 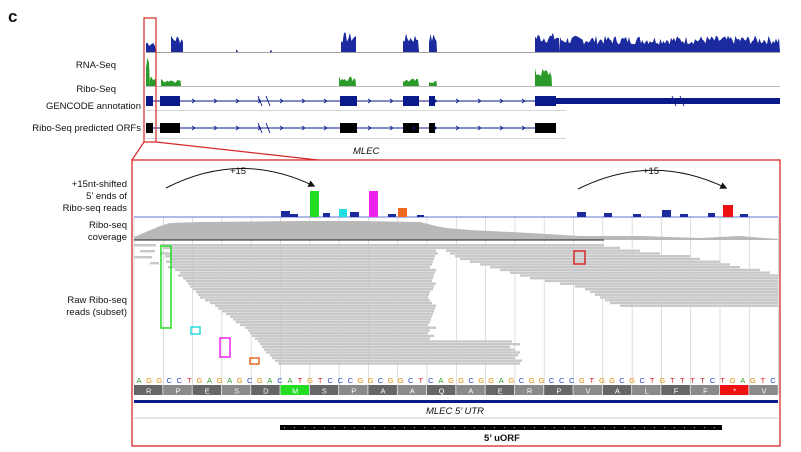 I want to click on panel-letter: c, so click(x=12, y=16).